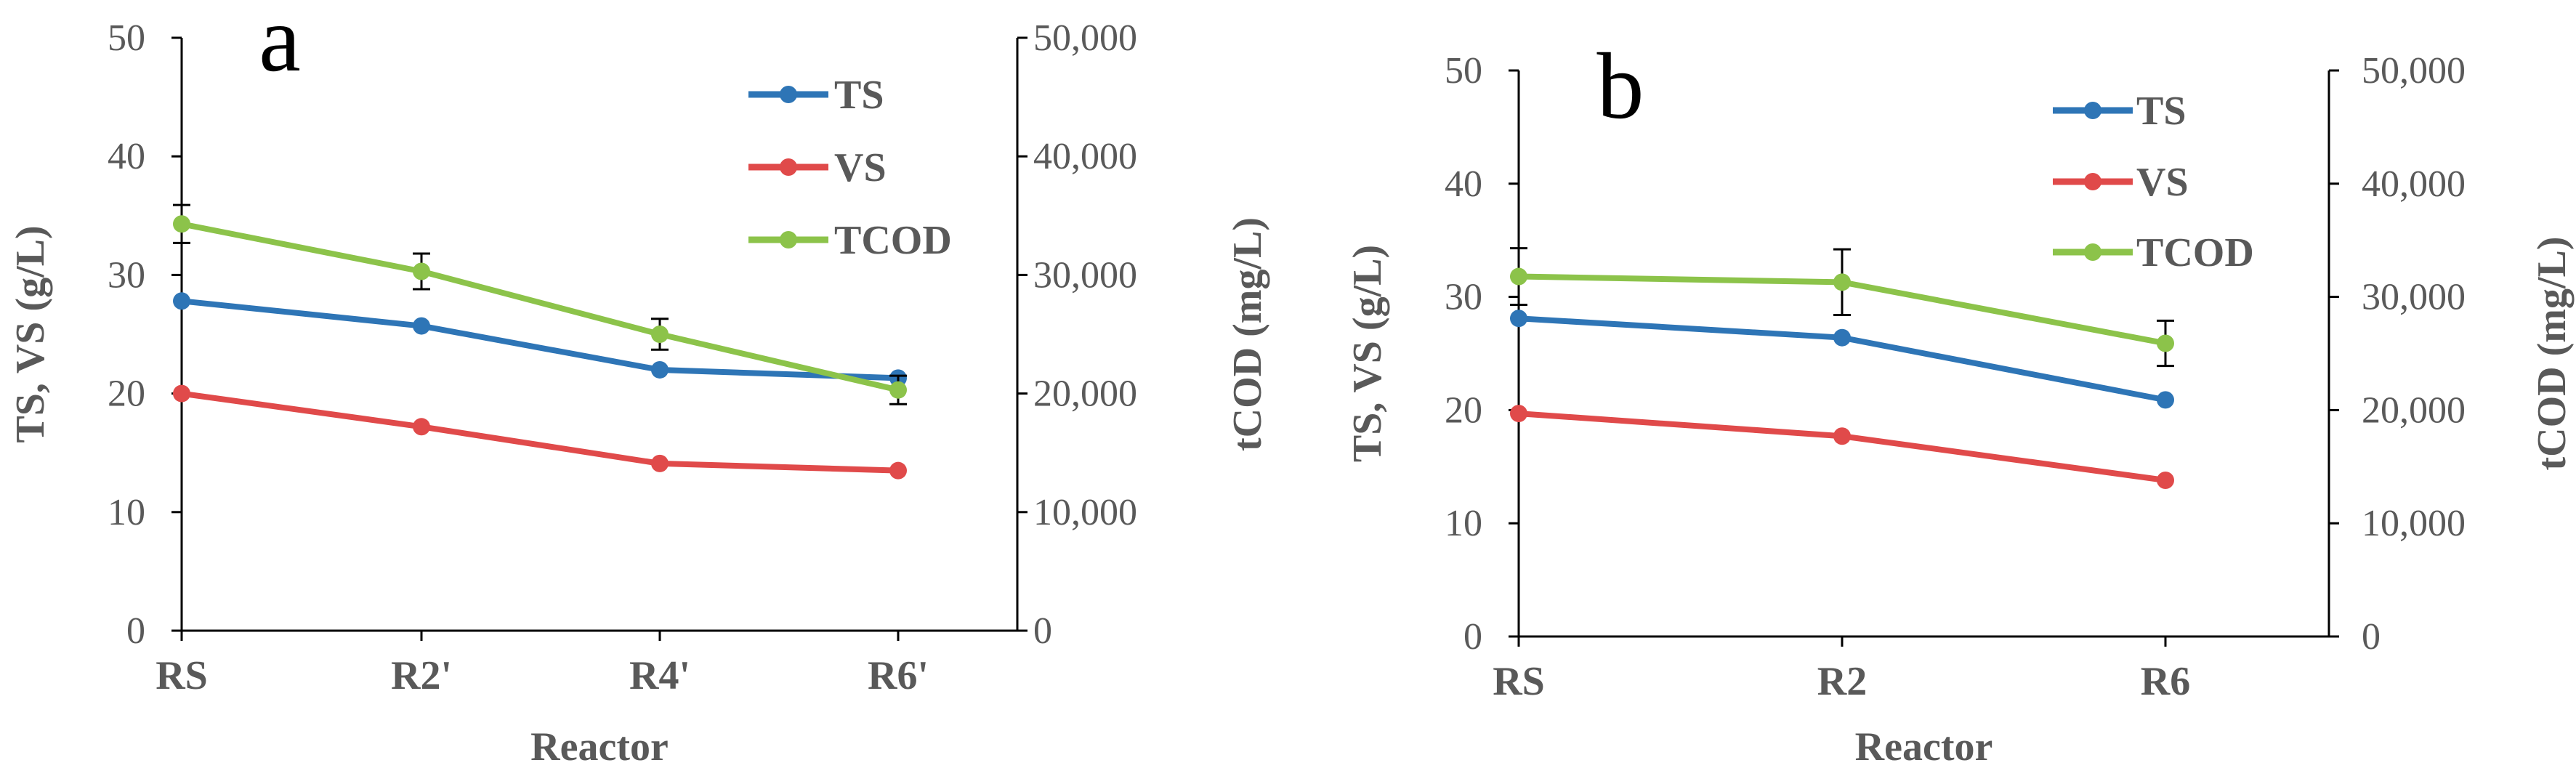  I want to click on x-tick-label: R2, so click(1842, 681).